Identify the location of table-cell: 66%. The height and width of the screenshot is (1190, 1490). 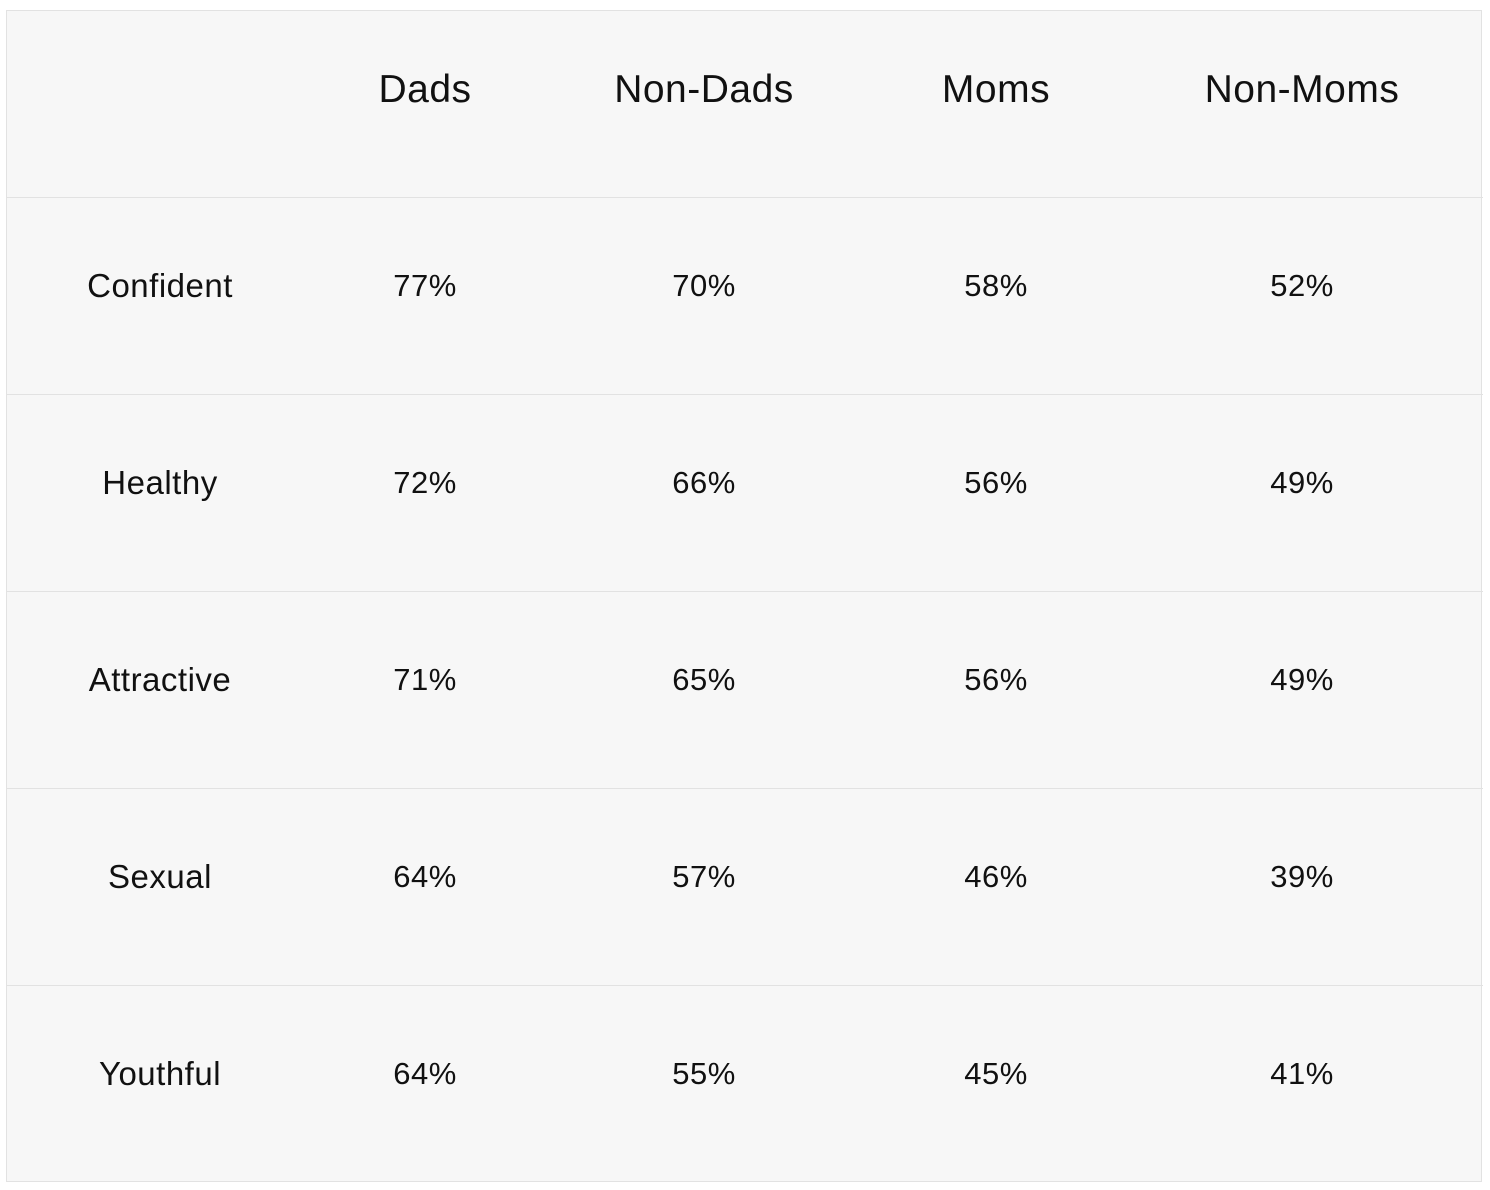
(704, 493).